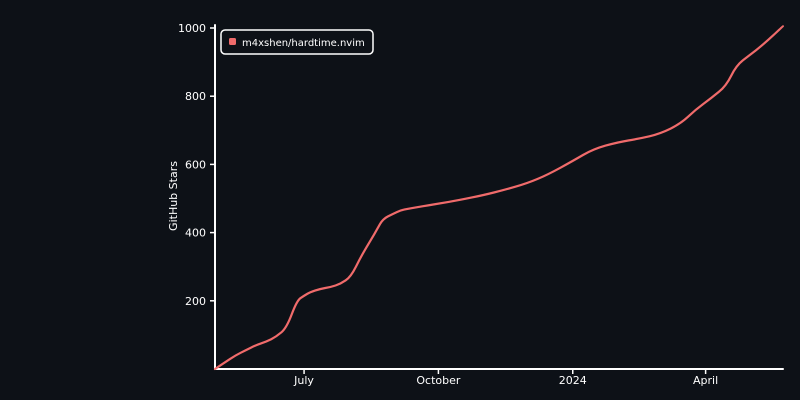  I want to click on y-tick-label: 1000, so click(192, 28).